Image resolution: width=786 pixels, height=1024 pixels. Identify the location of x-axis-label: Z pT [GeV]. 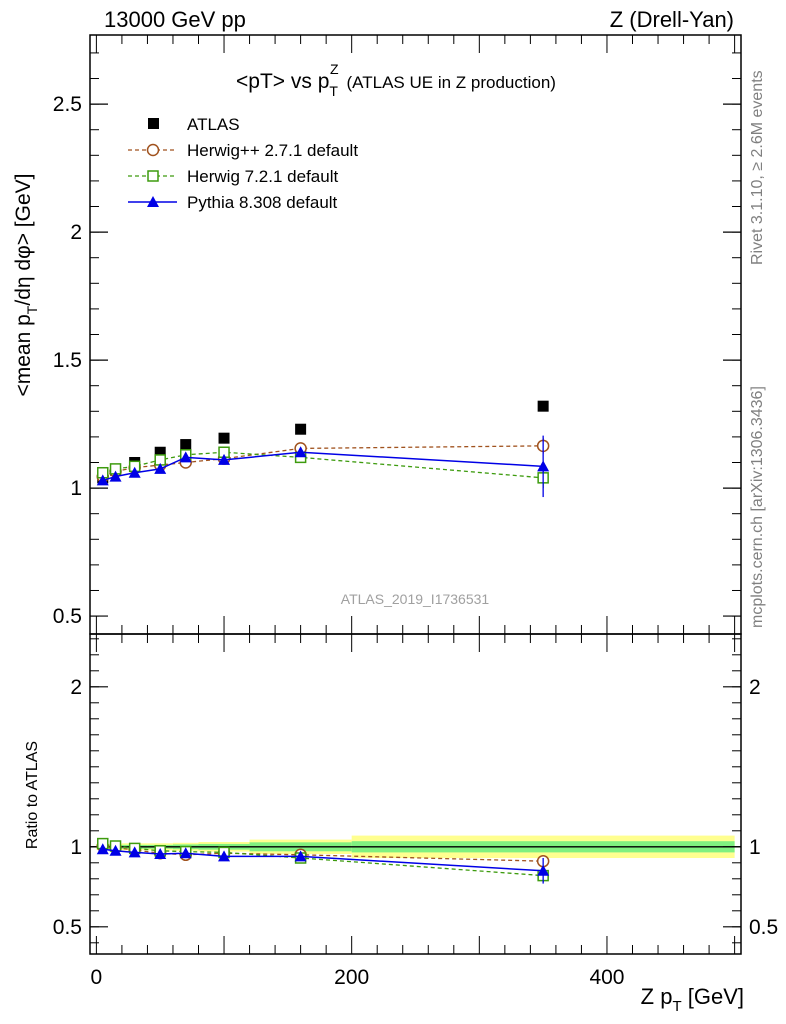
(692, 999).